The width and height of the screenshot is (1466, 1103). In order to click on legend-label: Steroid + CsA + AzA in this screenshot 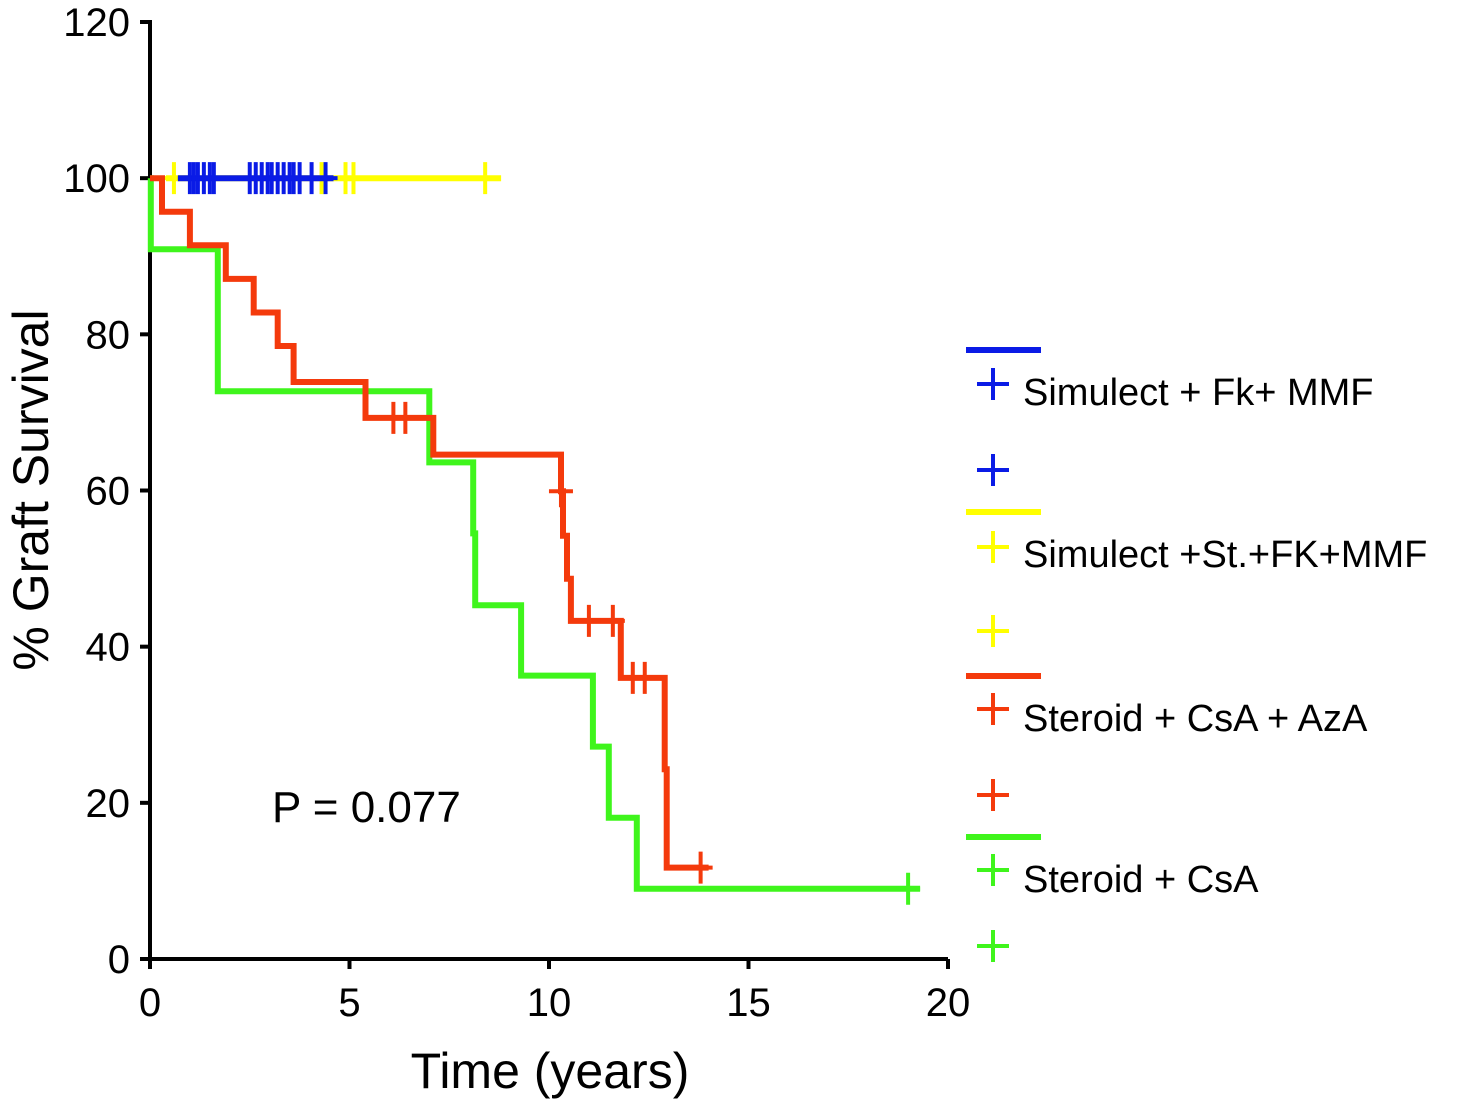, I will do `click(1195, 719)`.